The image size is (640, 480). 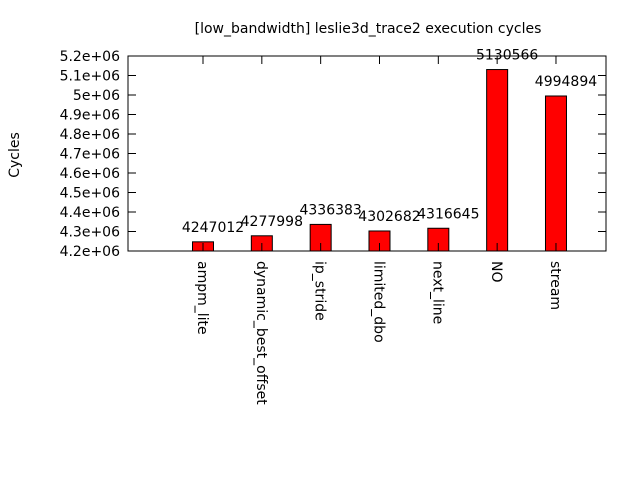 I want to click on x-tick-label: limited_dbo, so click(x=378, y=302).